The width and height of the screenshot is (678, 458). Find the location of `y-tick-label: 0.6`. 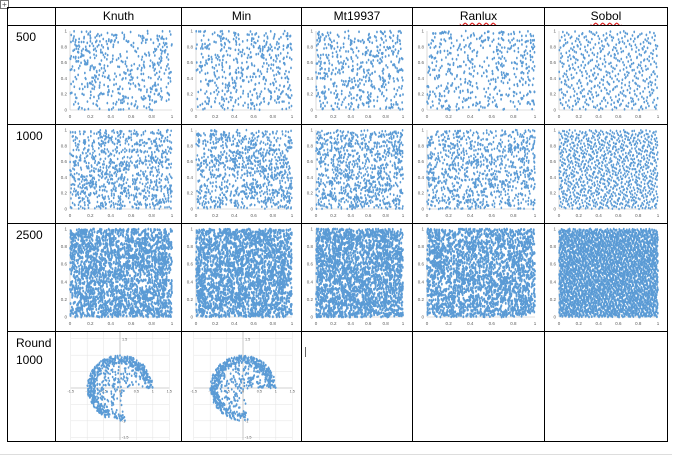

y-tick-label: 0.6 is located at coordinates (310, 161).